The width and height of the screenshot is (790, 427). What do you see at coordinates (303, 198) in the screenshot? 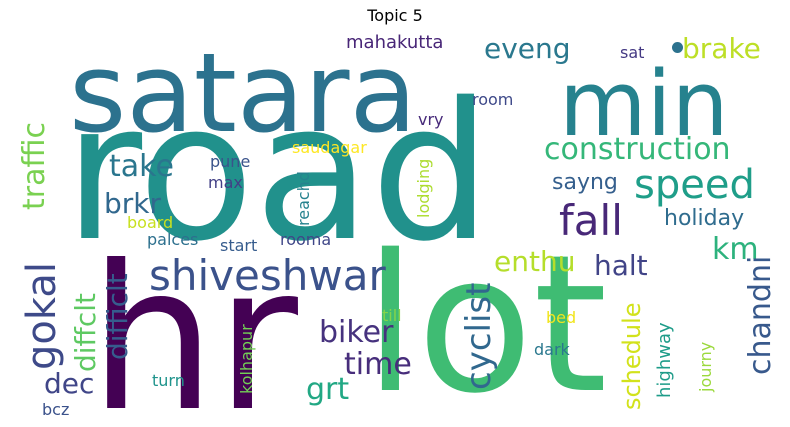
I see `word-reachd: reachd` at bounding box center [303, 198].